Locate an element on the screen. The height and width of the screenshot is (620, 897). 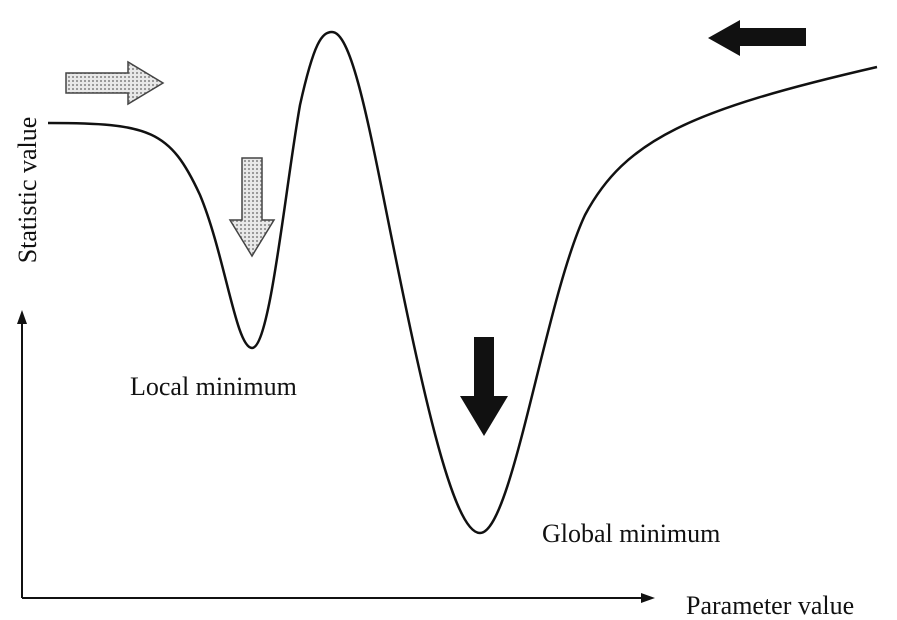
y-axis-arrowhead is located at coordinates (22, 317).